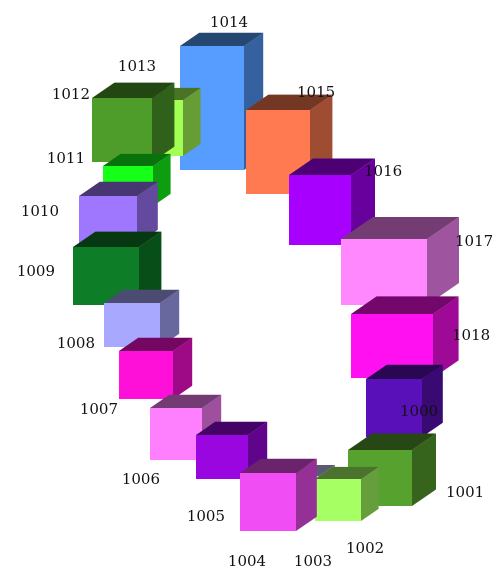 The width and height of the screenshot is (501, 569). I want to click on block-label: 1011, so click(66, 158).